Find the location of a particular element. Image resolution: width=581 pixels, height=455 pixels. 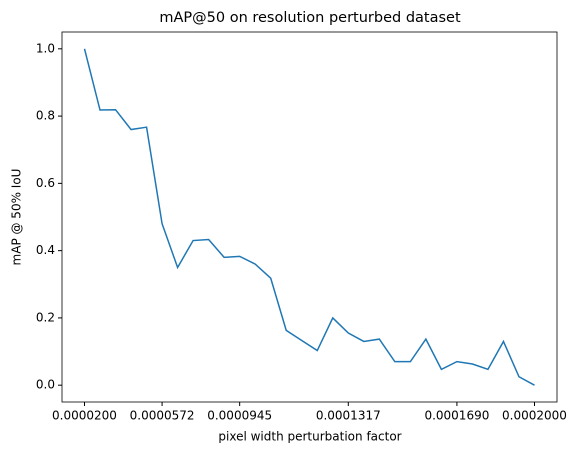

x-tick-label: 0.0000572 is located at coordinates (162, 416).